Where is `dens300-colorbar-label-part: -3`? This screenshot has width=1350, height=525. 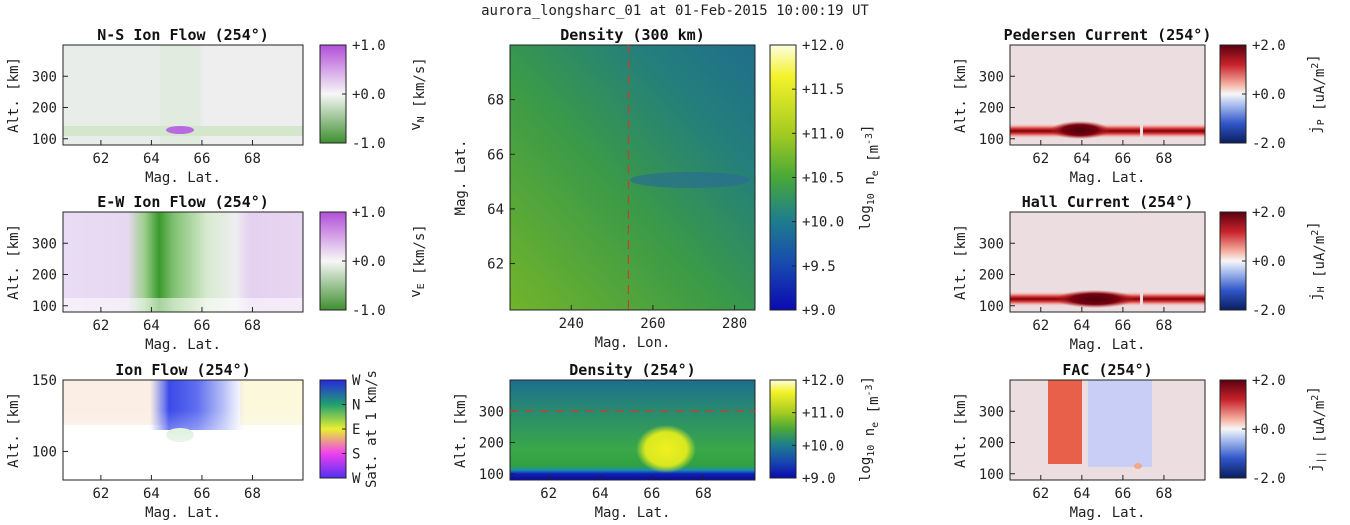
dens300-colorbar-label-part: -3 is located at coordinates (869, 139).